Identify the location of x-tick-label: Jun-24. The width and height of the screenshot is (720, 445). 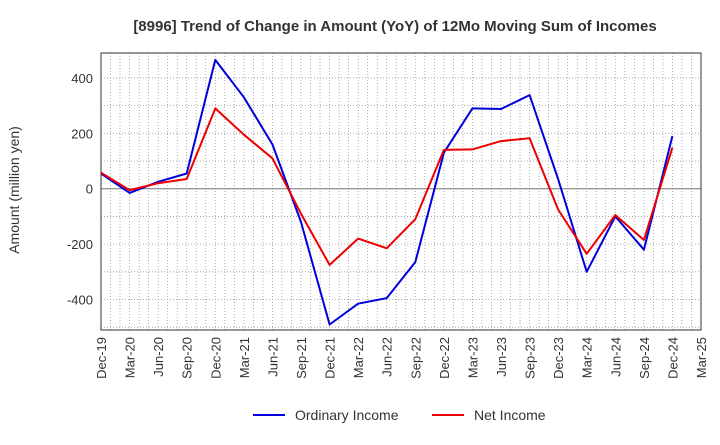
(615, 357).